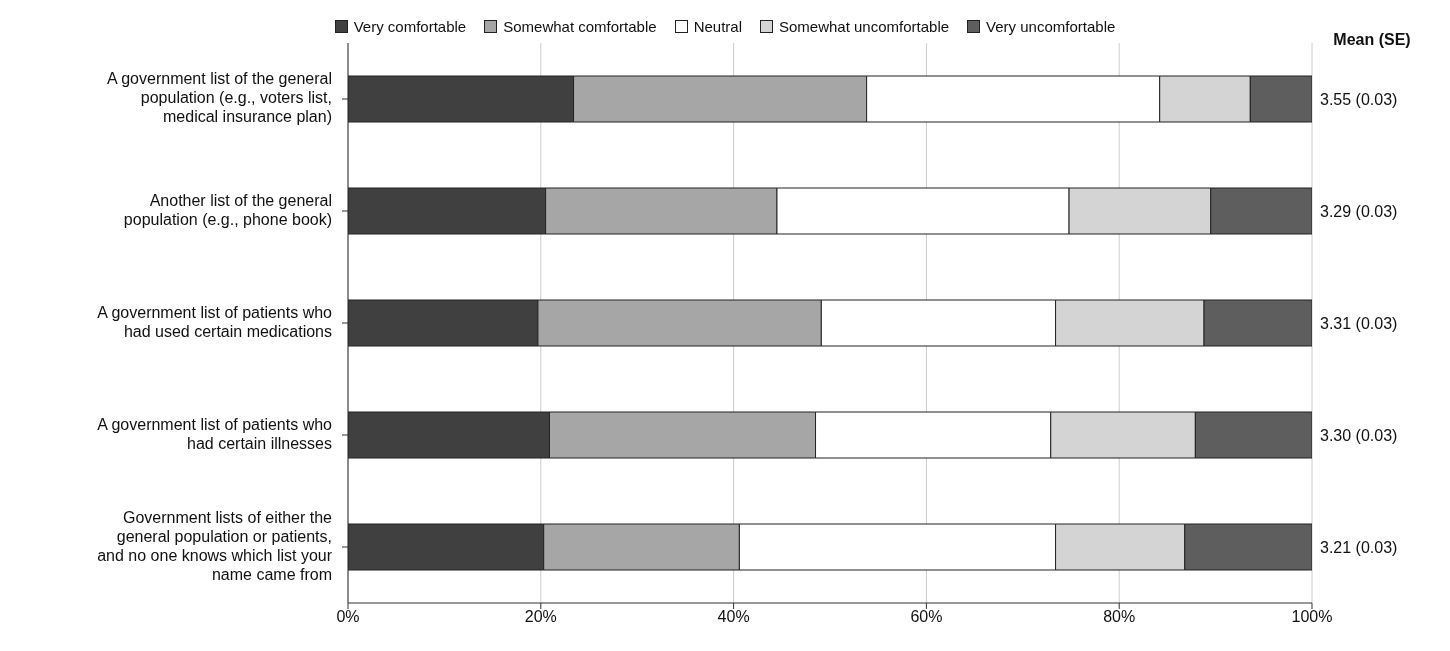 The width and height of the screenshot is (1450, 651). What do you see at coordinates (1359, 547) in the screenshot?
I see `text: 3.21 (0.03)` at bounding box center [1359, 547].